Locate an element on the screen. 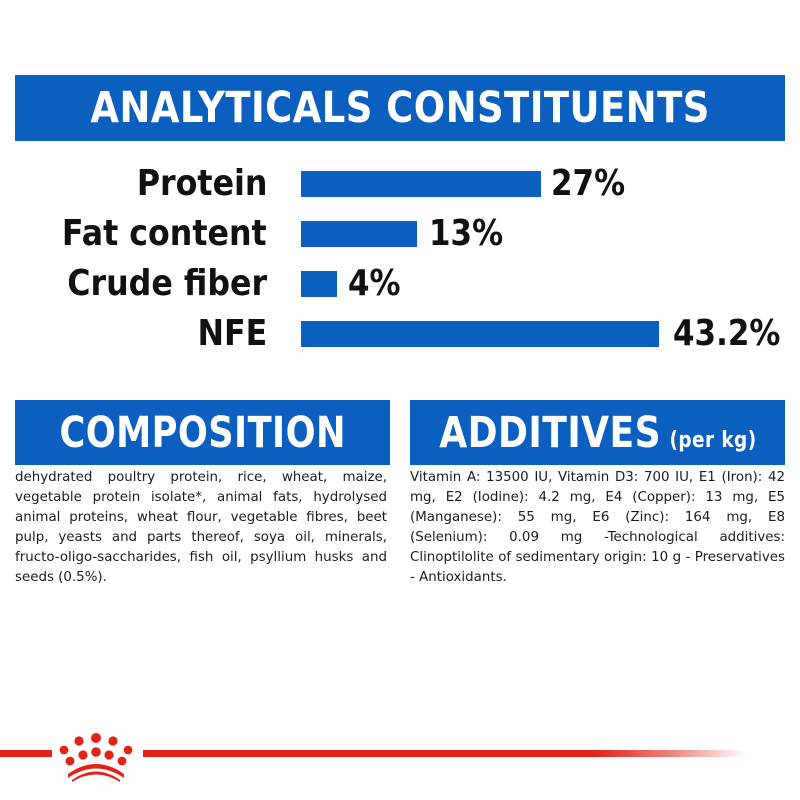 The height and width of the screenshot is (800, 800). composition-banner: COMPOSITION is located at coordinates (202, 432).